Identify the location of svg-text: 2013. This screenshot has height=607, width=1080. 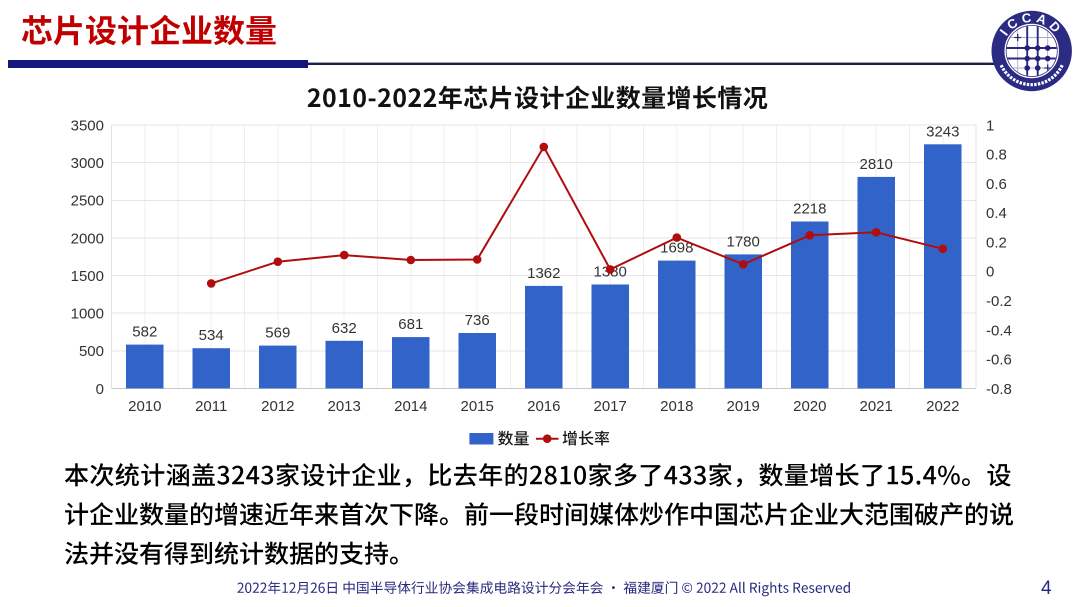
(344, 406).